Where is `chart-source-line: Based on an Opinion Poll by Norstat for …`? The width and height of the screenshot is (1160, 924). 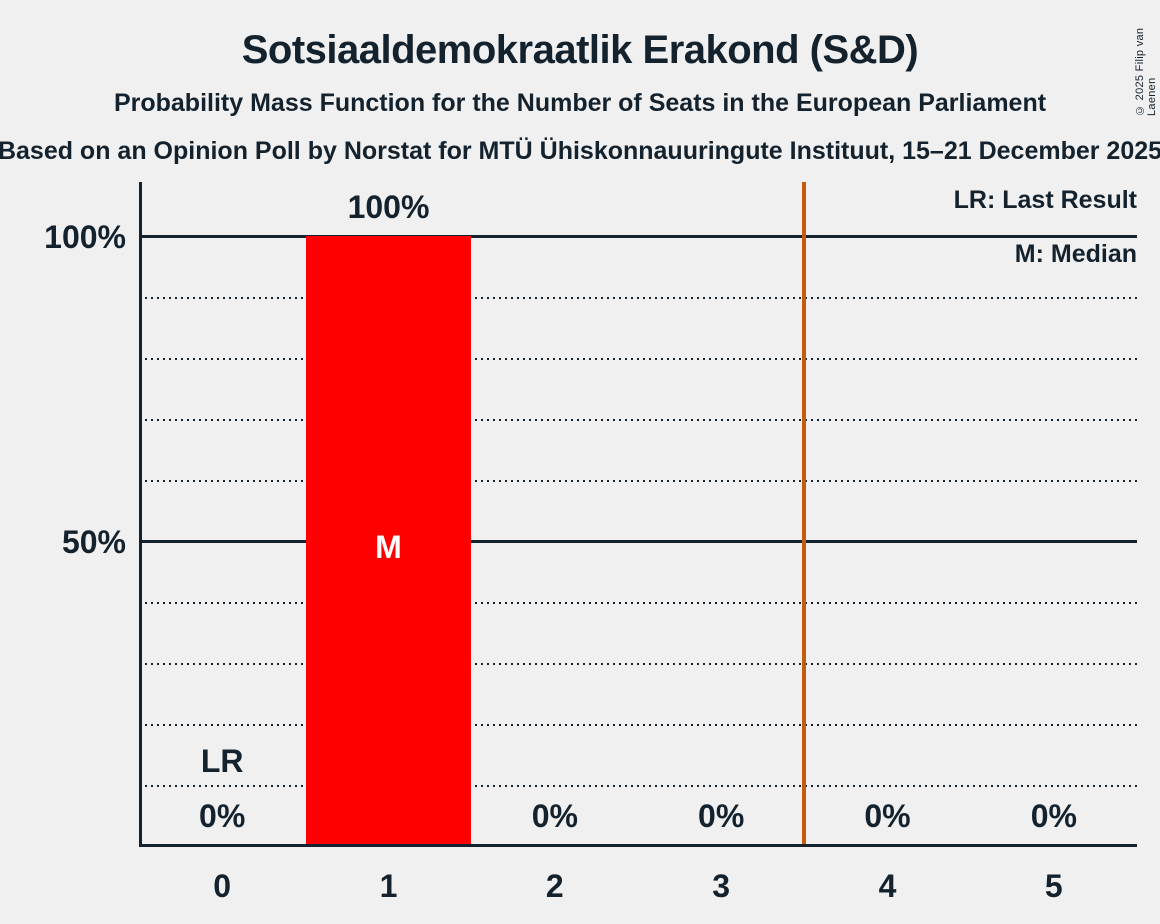
chart-source-line: Based on an Opinion Poll by Norstat for … is located at coordinates (580, 151).